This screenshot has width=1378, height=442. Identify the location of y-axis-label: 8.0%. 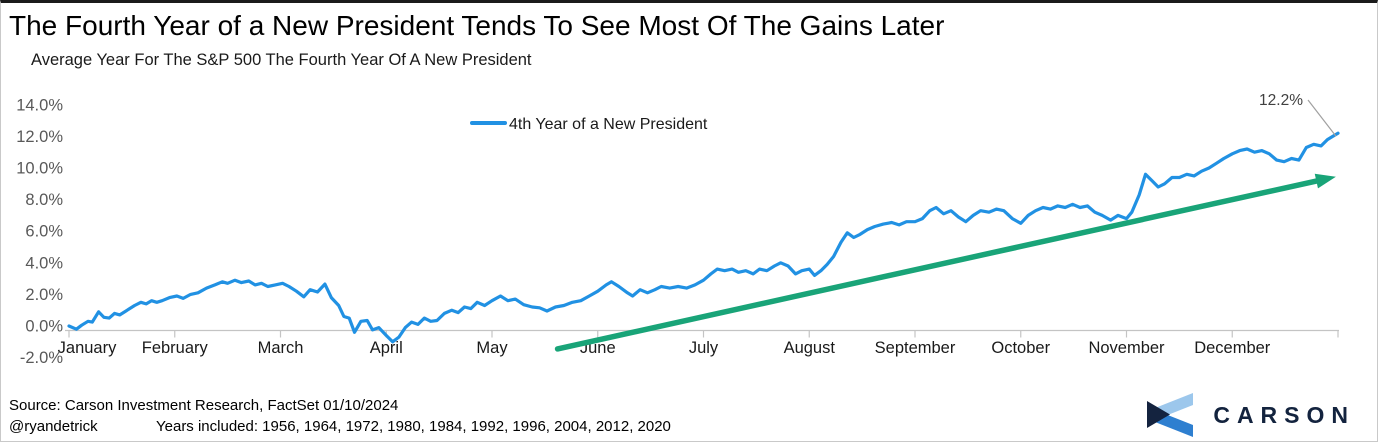
(44, 200).